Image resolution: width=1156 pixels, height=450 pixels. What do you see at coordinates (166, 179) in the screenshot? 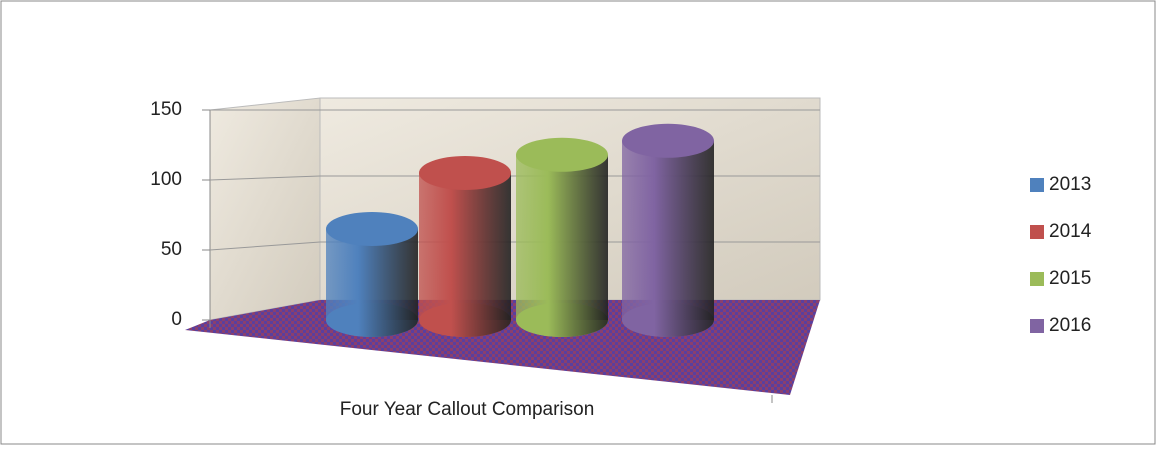
I see `y-tick-label: 100` at bounding box center [166, 179].